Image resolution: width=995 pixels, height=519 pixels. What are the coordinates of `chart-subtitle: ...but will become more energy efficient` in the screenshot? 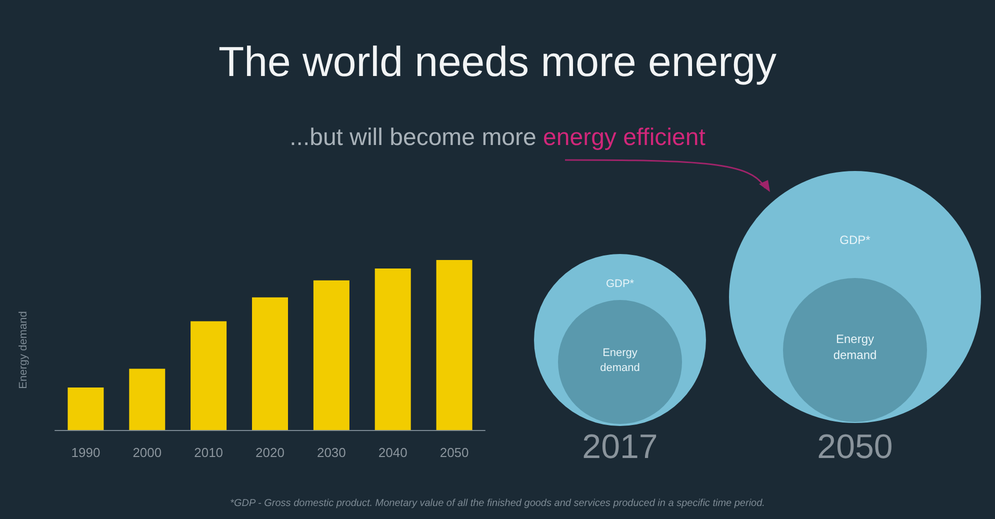 It's located at (498, 137).